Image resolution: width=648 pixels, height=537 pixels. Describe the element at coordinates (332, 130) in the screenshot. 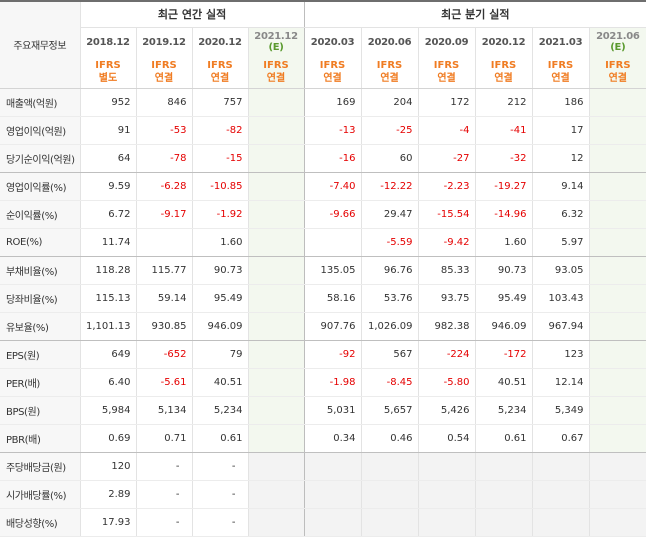

I see `value-cell: -13` at that location.